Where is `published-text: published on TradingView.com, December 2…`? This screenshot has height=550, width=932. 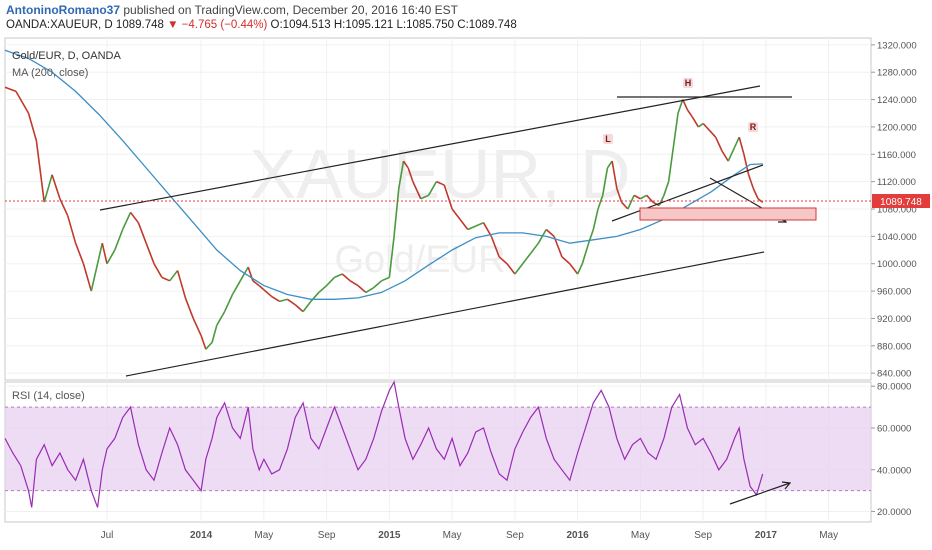 published-text: published on TradingView.com, December 2… is located at coordinates (290, 10).